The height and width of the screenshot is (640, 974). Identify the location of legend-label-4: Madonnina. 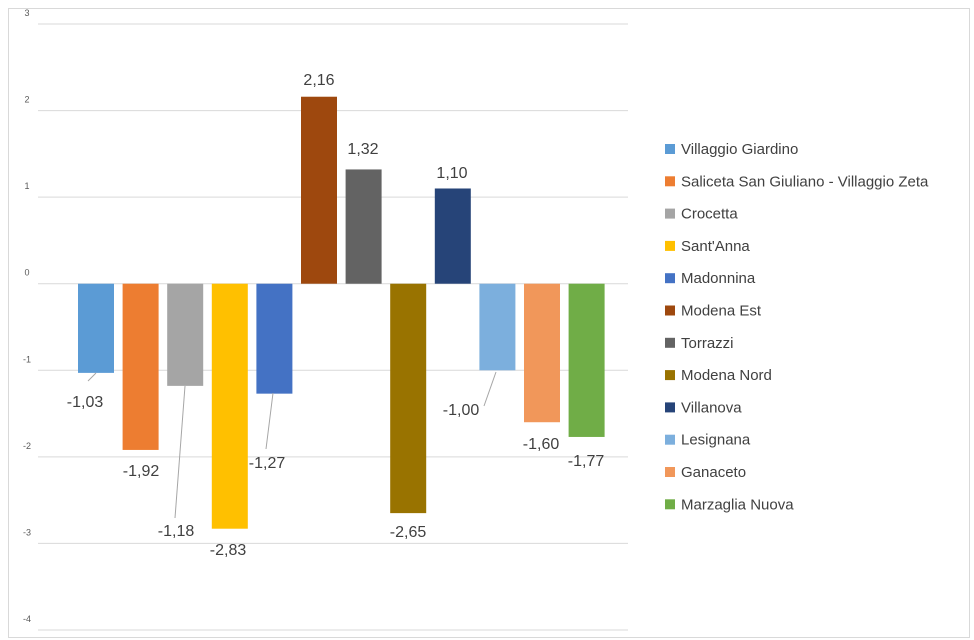
(718, 278).